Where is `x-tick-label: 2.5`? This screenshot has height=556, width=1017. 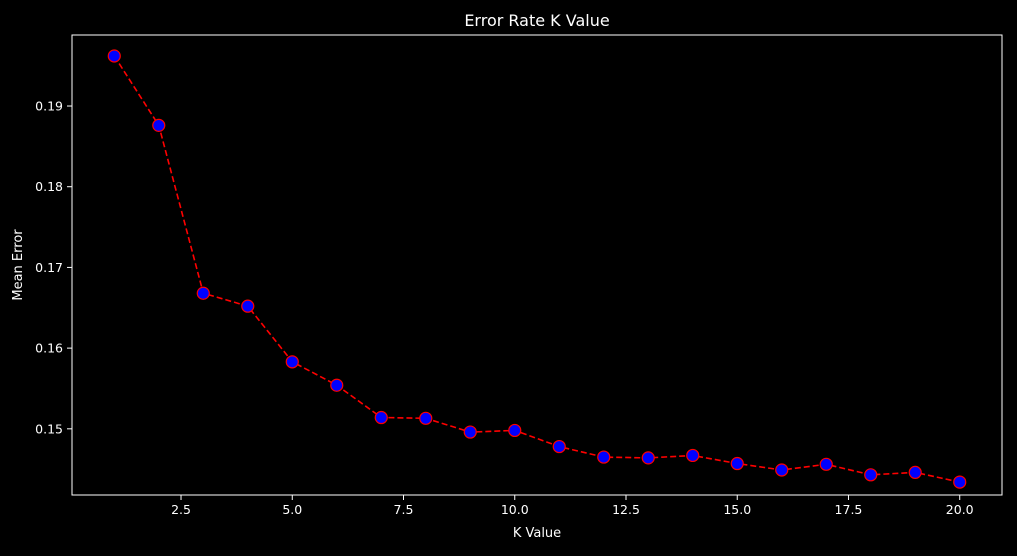 x-tick-label: 2.5 is located at coordinates (181, 509).